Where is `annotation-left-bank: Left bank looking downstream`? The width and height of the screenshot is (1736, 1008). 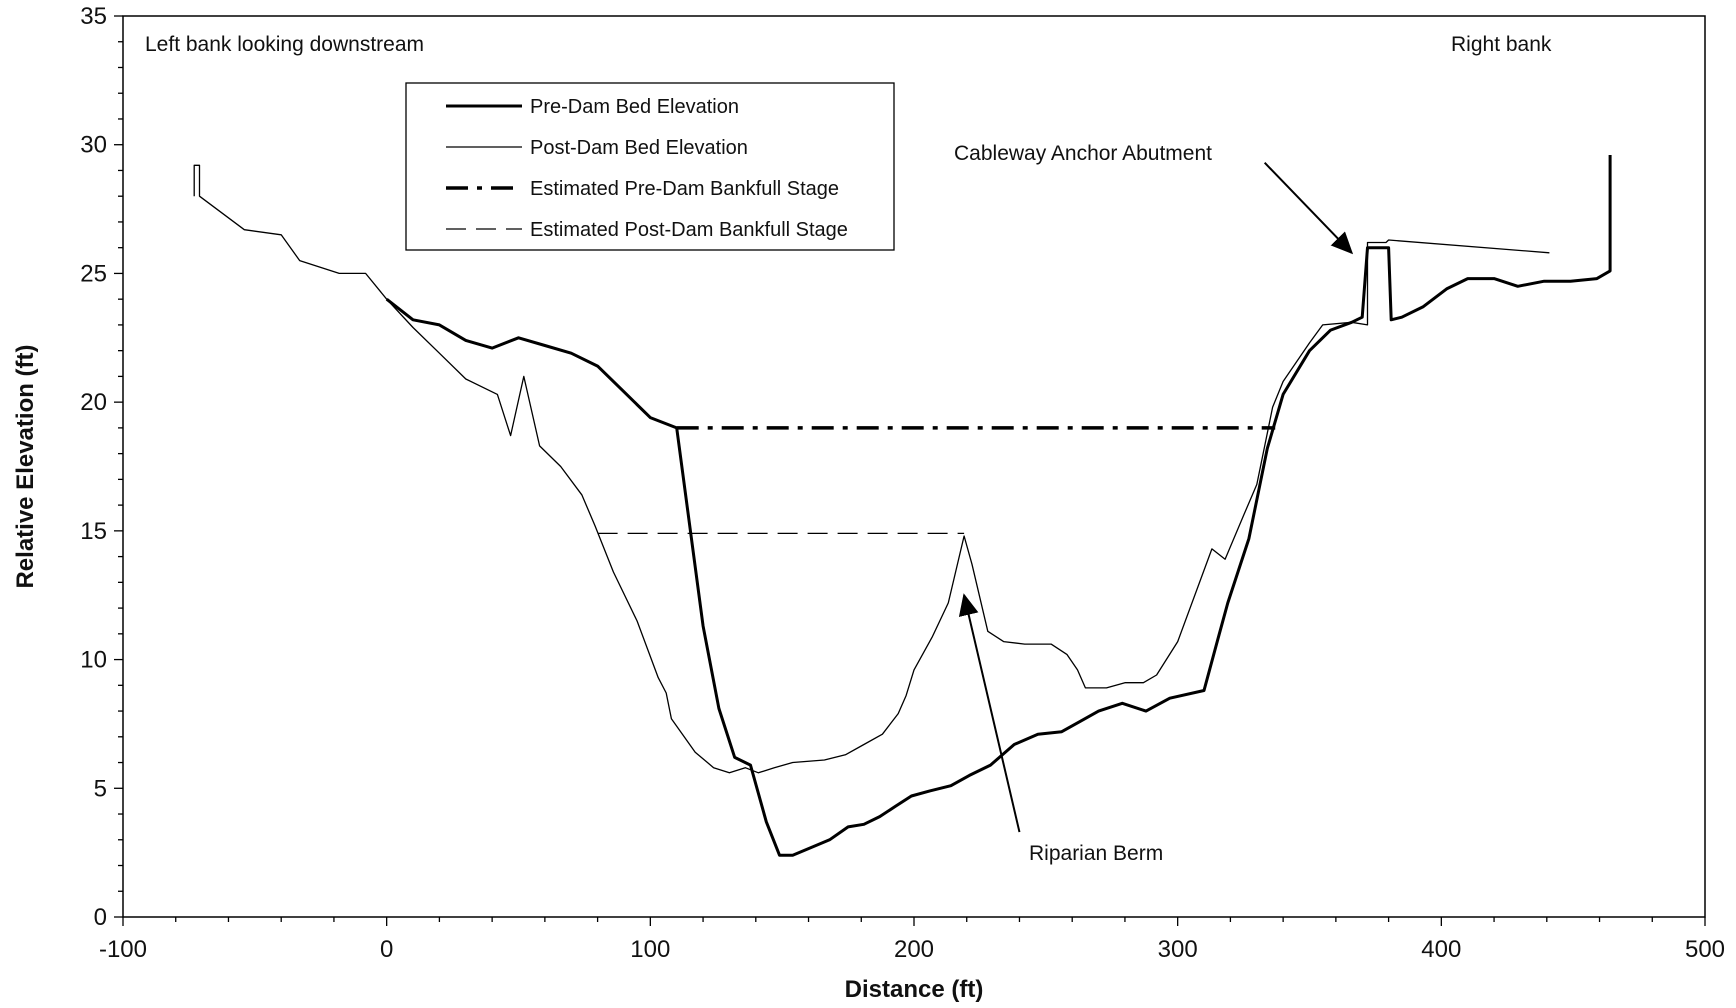 annotation-left-bank: Left bank looking downstream is located at coordinates (284, 44).